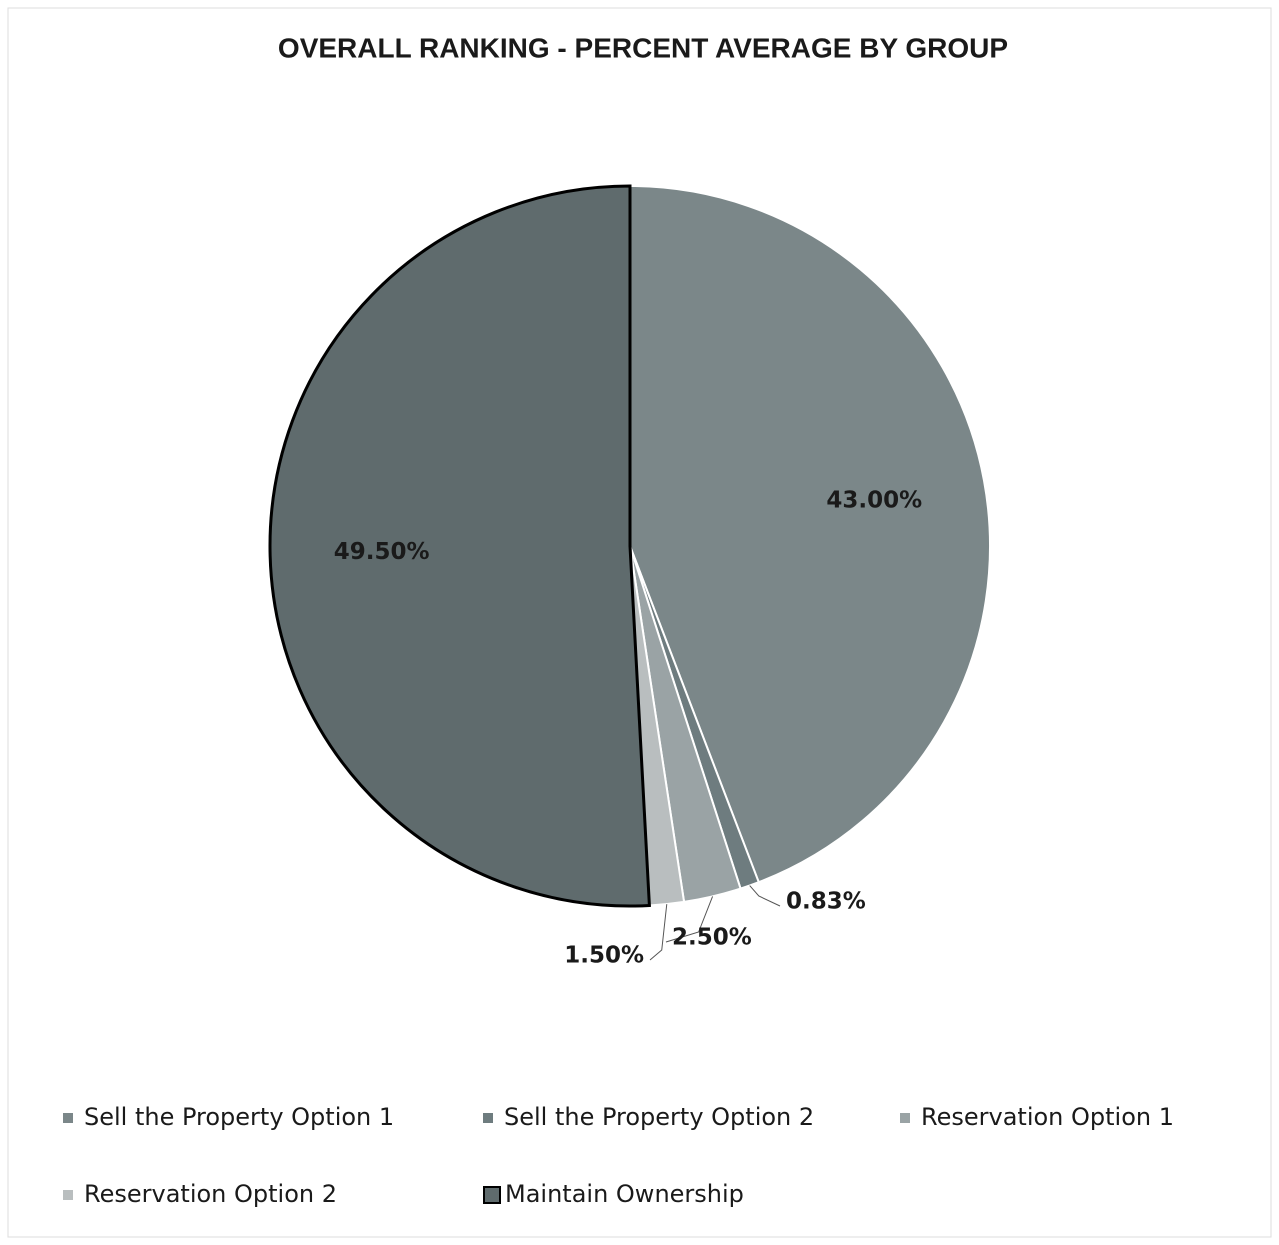 This screenshot has width=1279, height=1245. I want to click on data-label: 49.50%, so click(382, 552).